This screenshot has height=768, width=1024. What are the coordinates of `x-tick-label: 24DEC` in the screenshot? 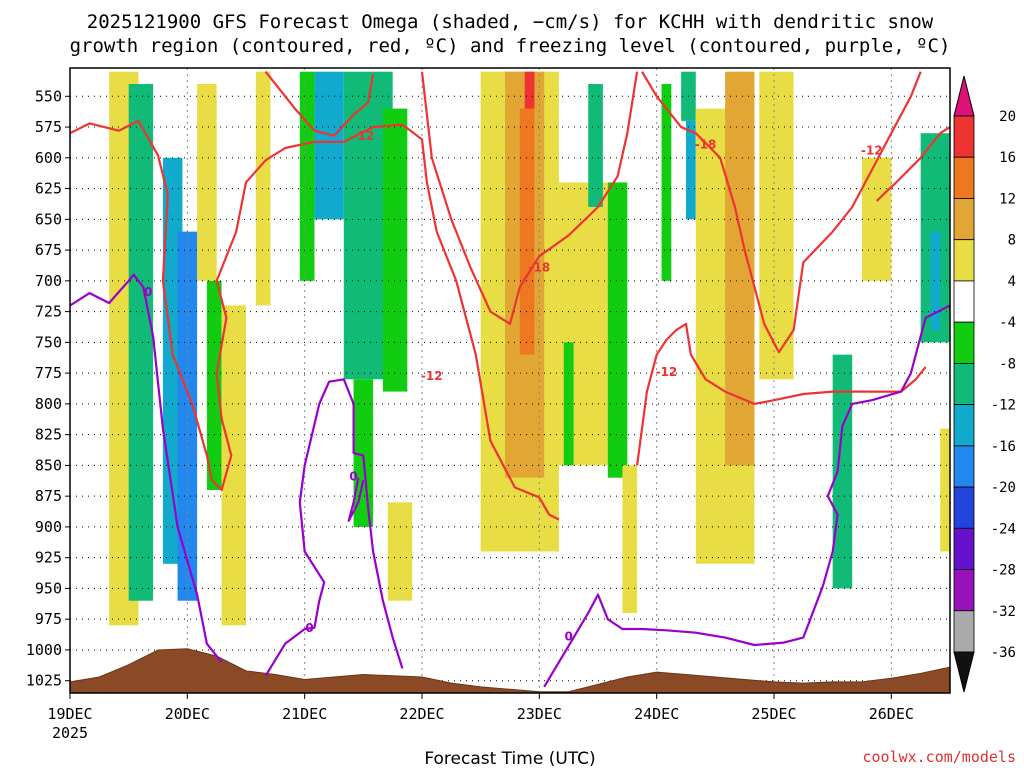 It's located at (656, 714).